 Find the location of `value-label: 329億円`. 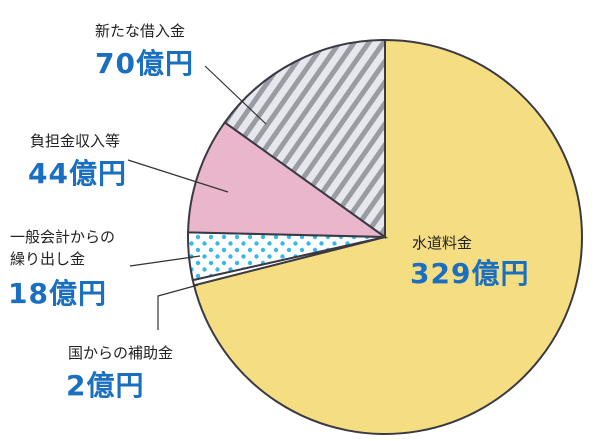

value-label: 329億円 is located at coordinates (470, 273).